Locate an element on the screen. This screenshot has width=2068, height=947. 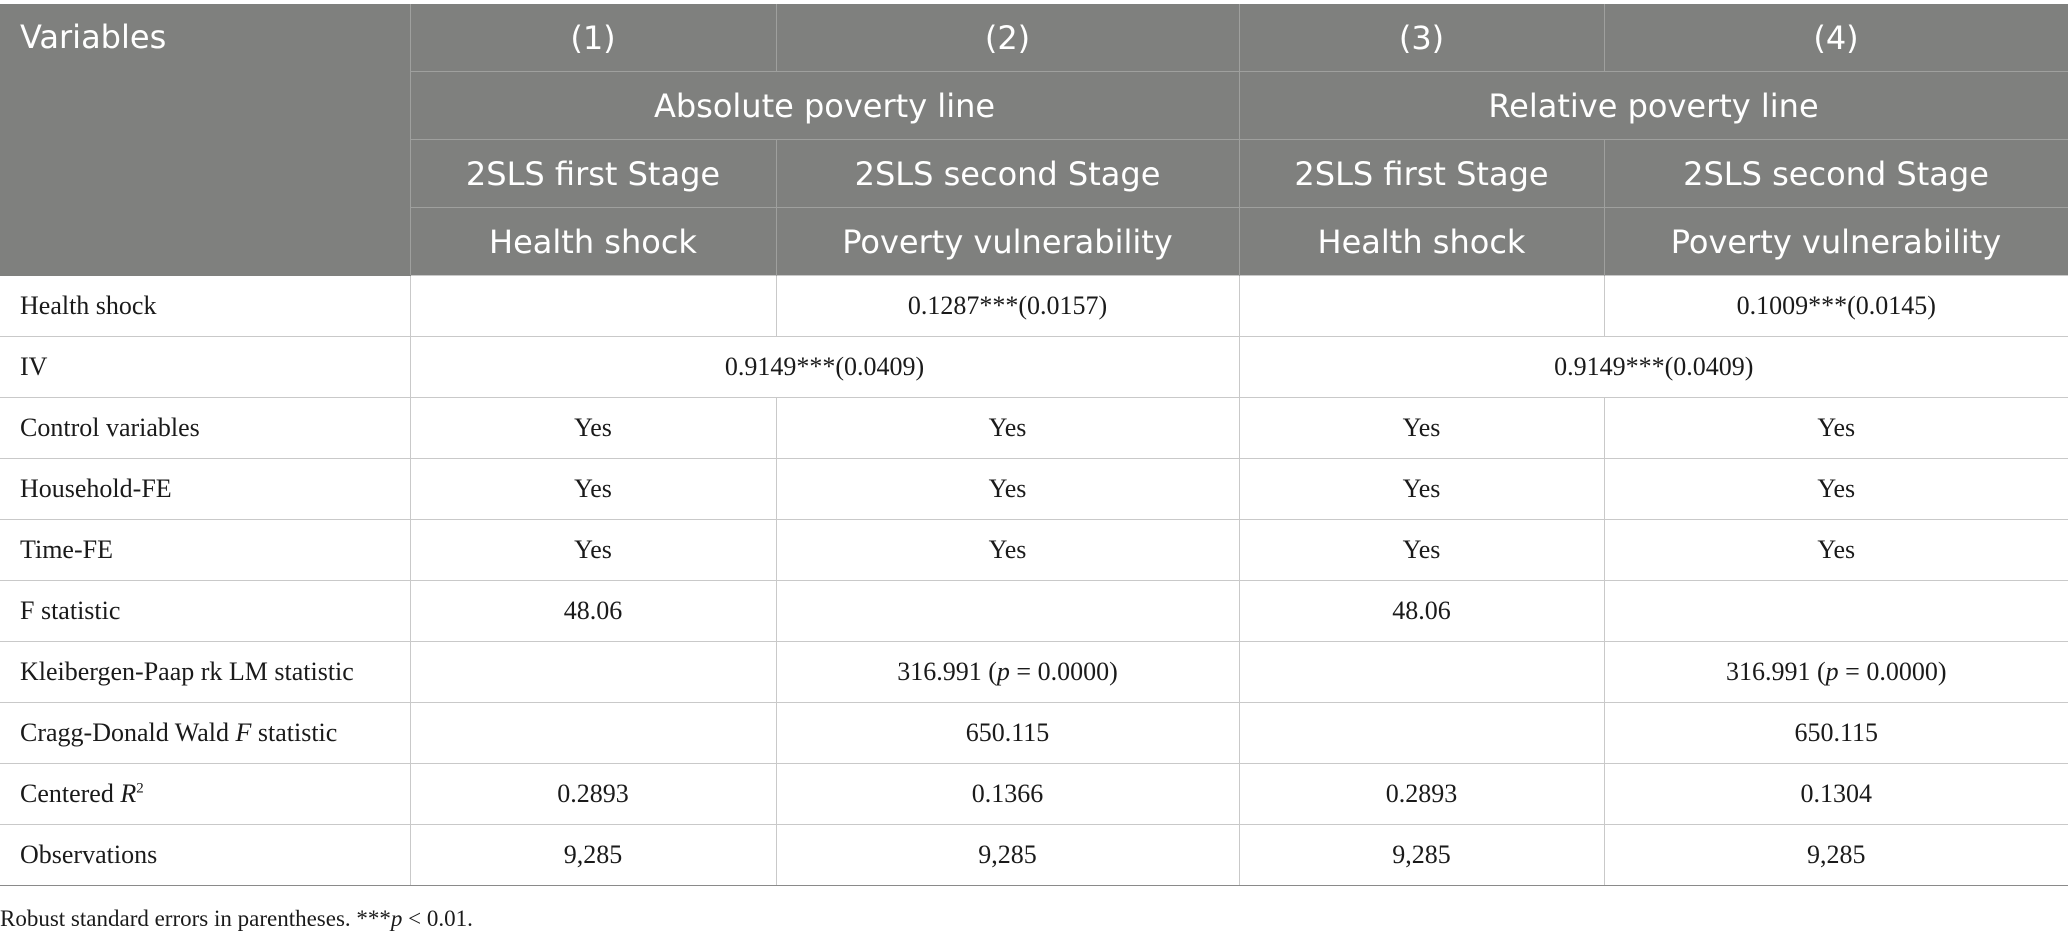
table-row-time-fe: Time-FE Yes Yes Yes Yes is located at coordinates (1034, 550).